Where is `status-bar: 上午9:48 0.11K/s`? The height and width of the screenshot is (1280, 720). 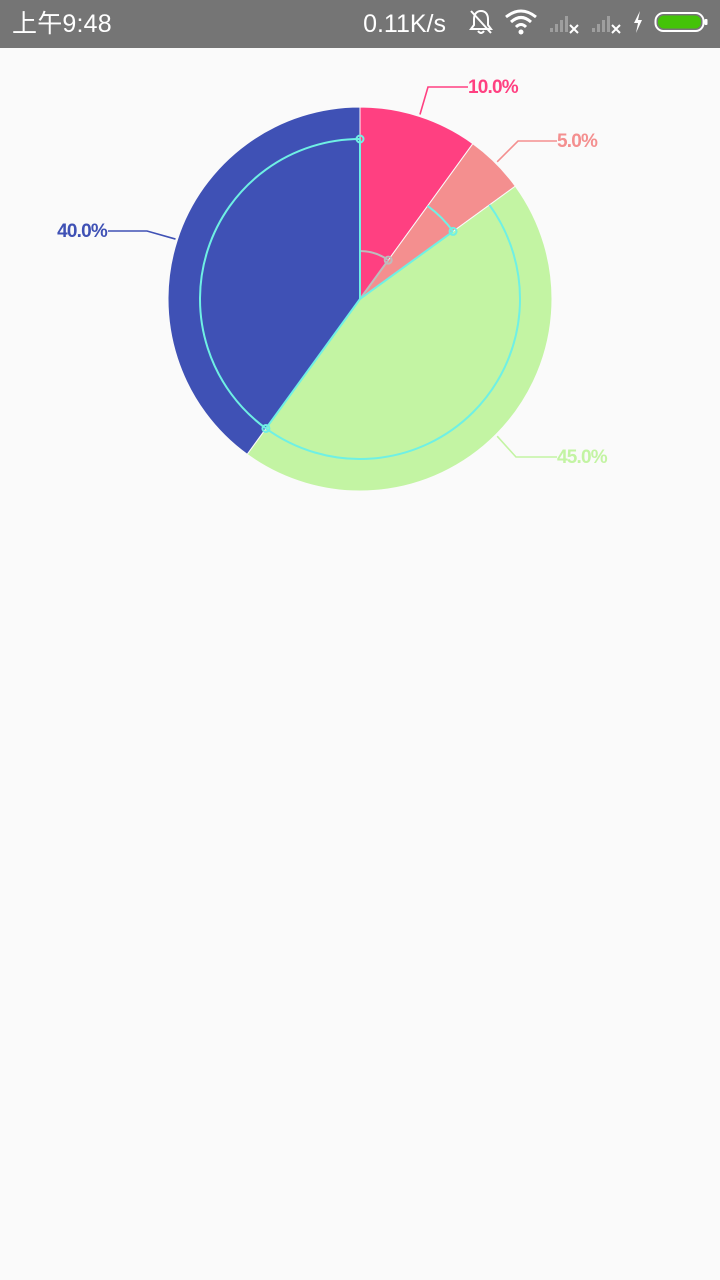 status-bar: 上午9:48 0.11K/s is located at coordinates (360, 24).